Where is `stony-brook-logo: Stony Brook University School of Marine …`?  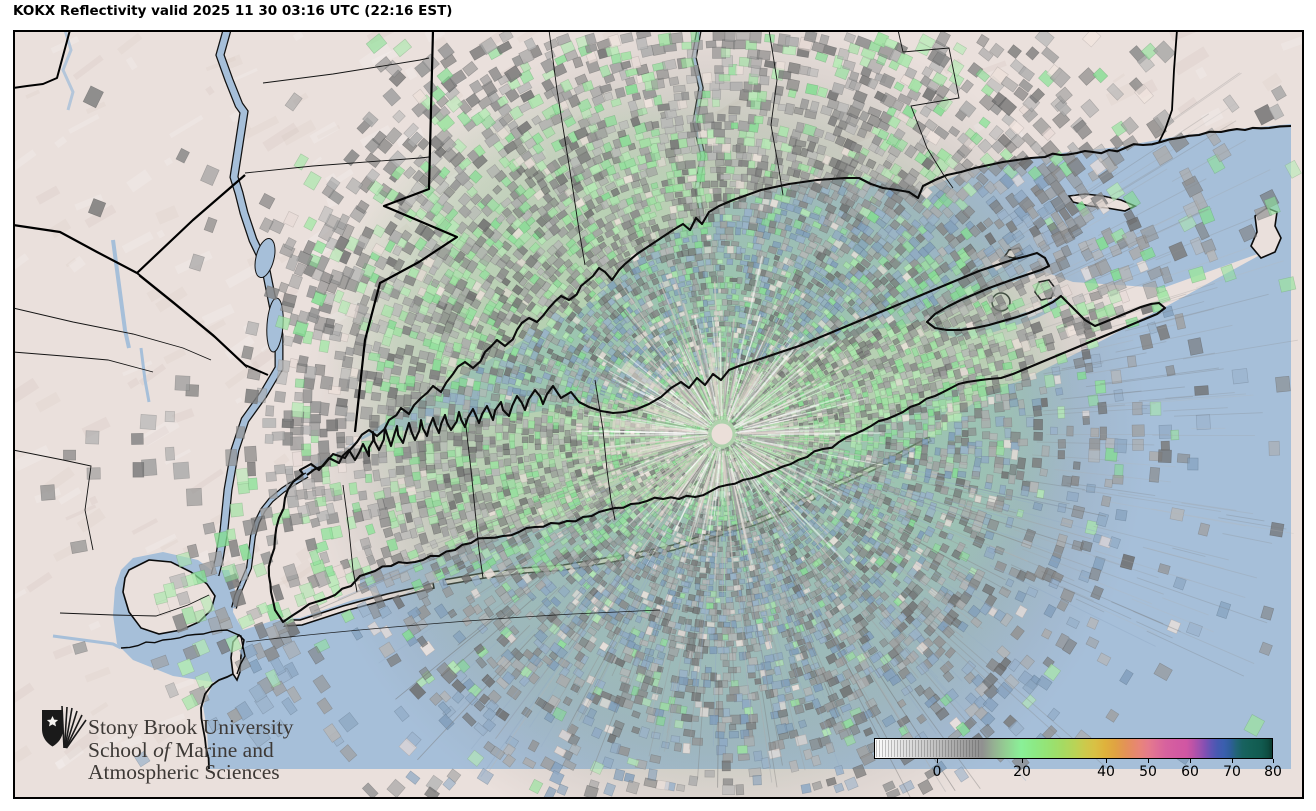
stony-brook-logo: Stony Brook University School of Marine … is located at coordinates (200, 747).